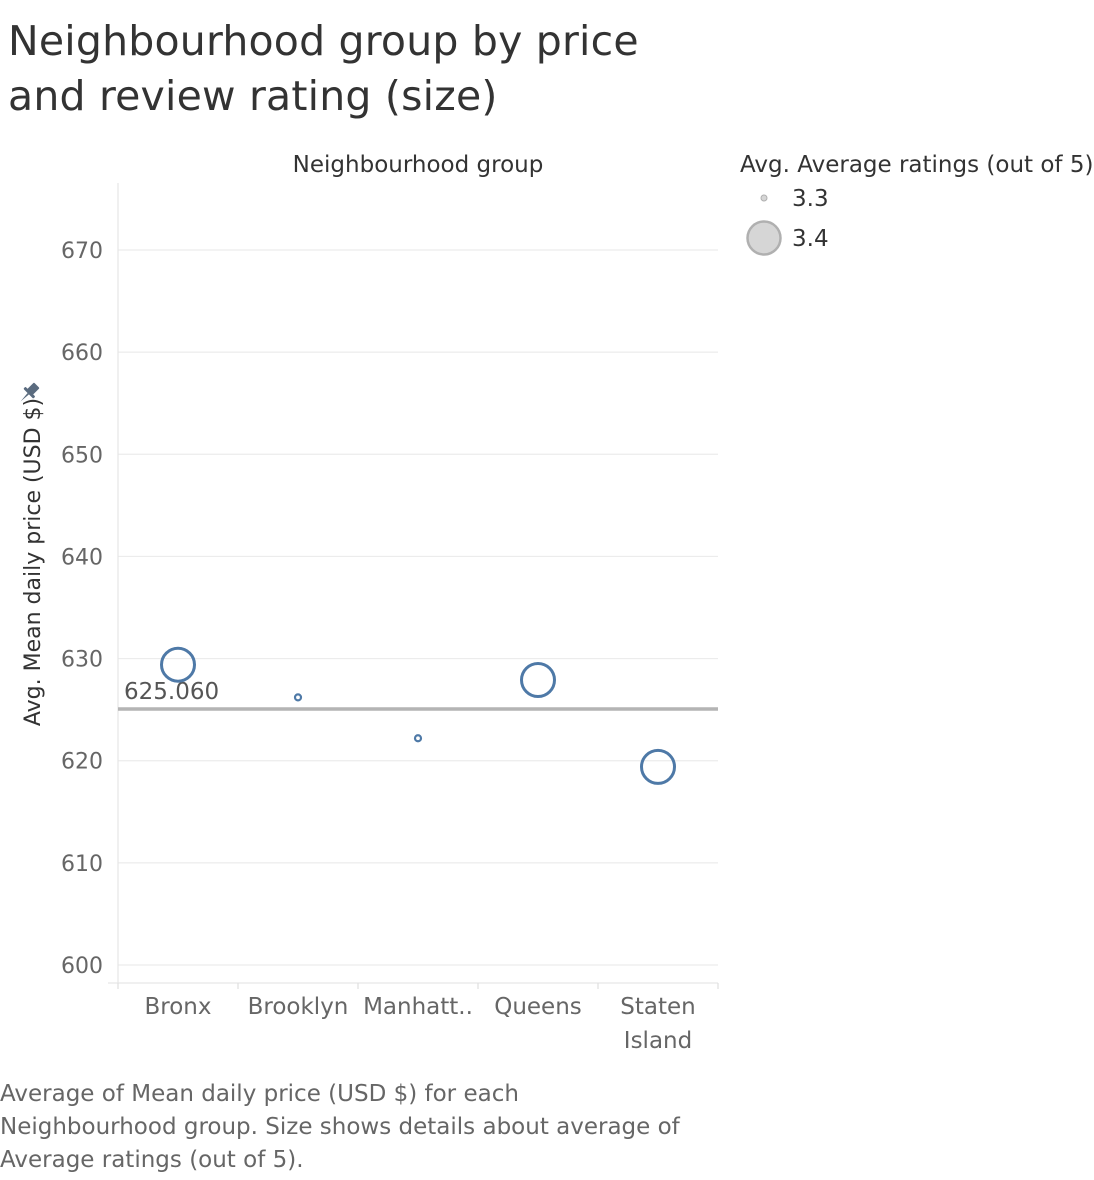  Describe the element at coordinates (810, 239) in the screenshot. I see `legend-item-label: 3.4` at that location.